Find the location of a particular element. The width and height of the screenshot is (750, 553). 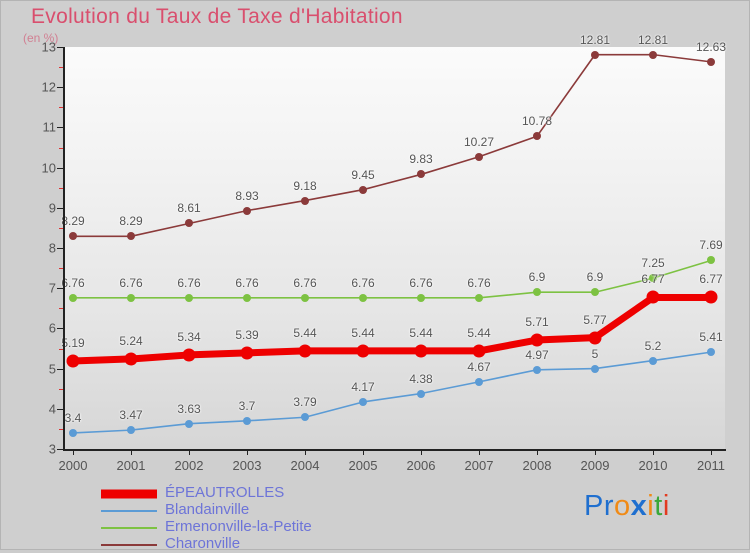

y-tick-label: 5 is located at coordinates (52, 369).